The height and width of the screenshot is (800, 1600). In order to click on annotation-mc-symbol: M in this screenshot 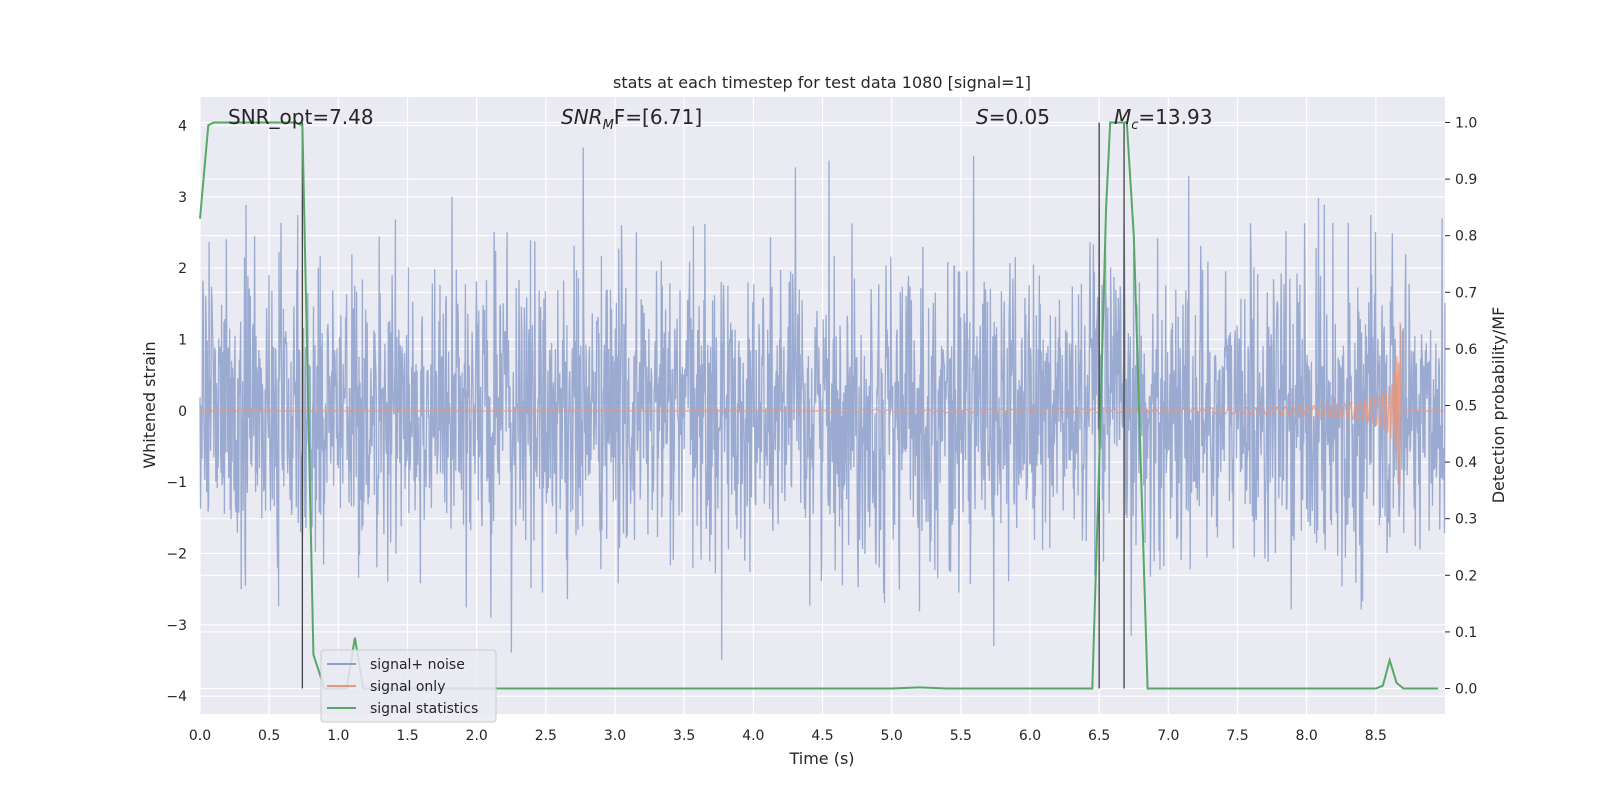, I will do `click(1122, 117)`.